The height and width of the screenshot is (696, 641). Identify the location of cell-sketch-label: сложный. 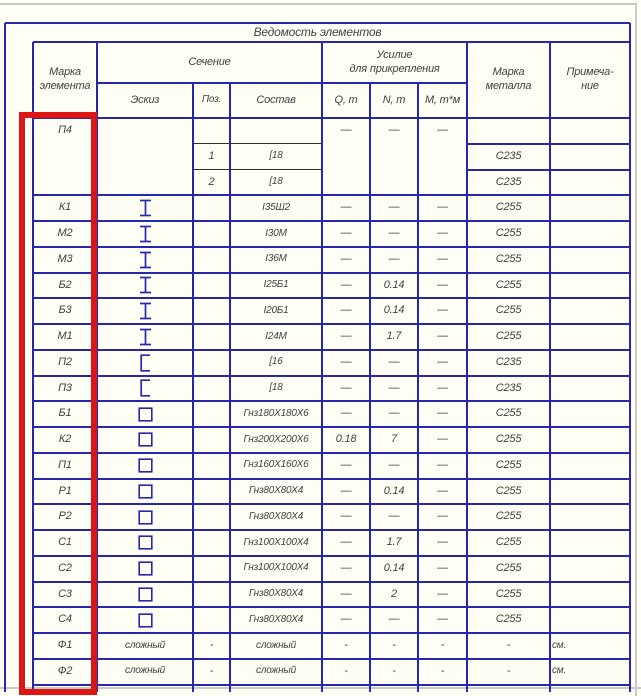
(145, 645).